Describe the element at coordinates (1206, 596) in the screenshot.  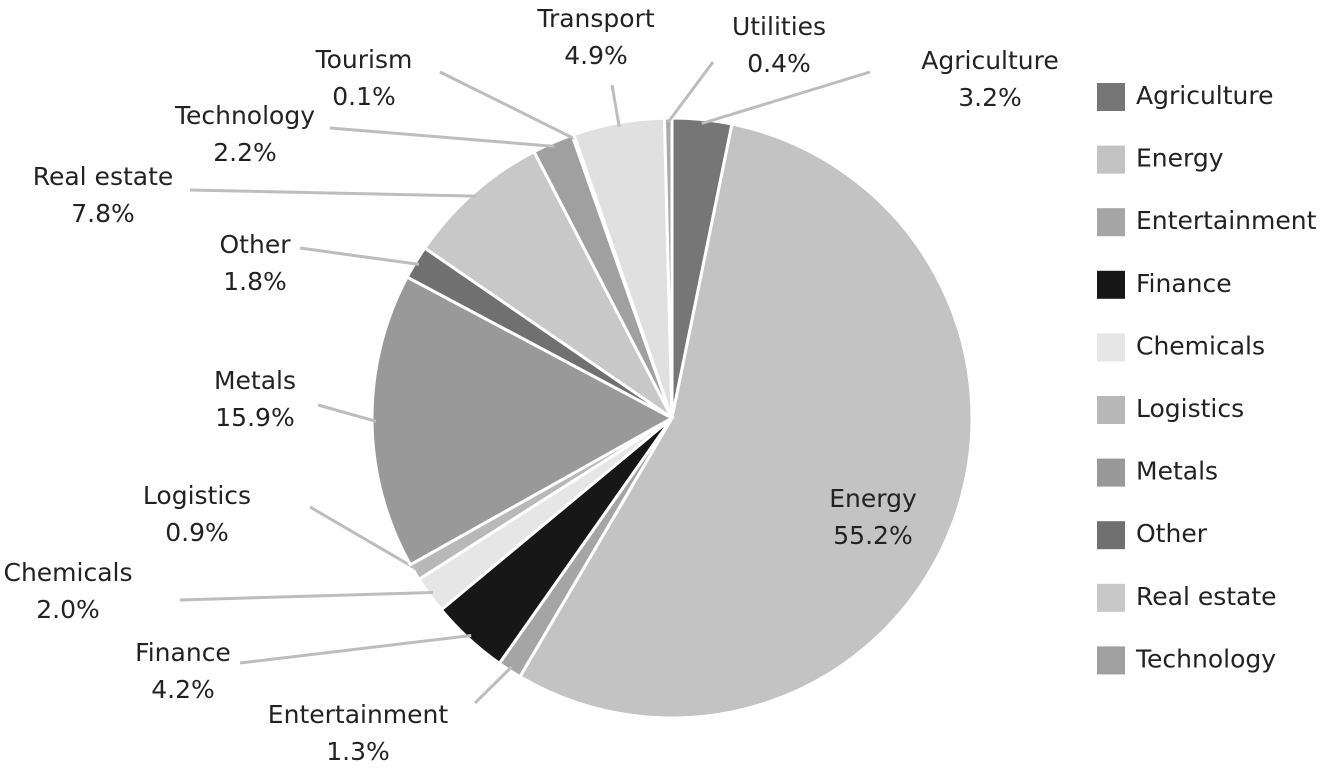
I see `legend-label: Real estate` at that location.